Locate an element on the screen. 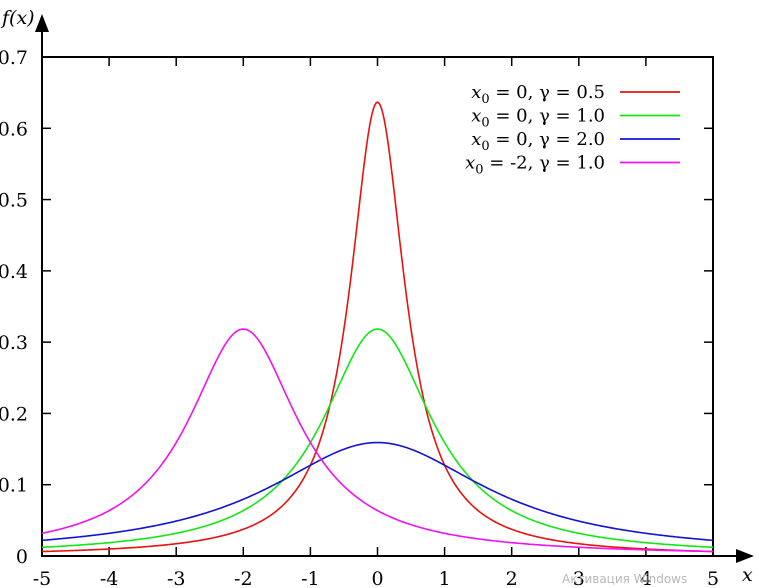  x-tick-label: 0 is located at coordinates (377, 578).